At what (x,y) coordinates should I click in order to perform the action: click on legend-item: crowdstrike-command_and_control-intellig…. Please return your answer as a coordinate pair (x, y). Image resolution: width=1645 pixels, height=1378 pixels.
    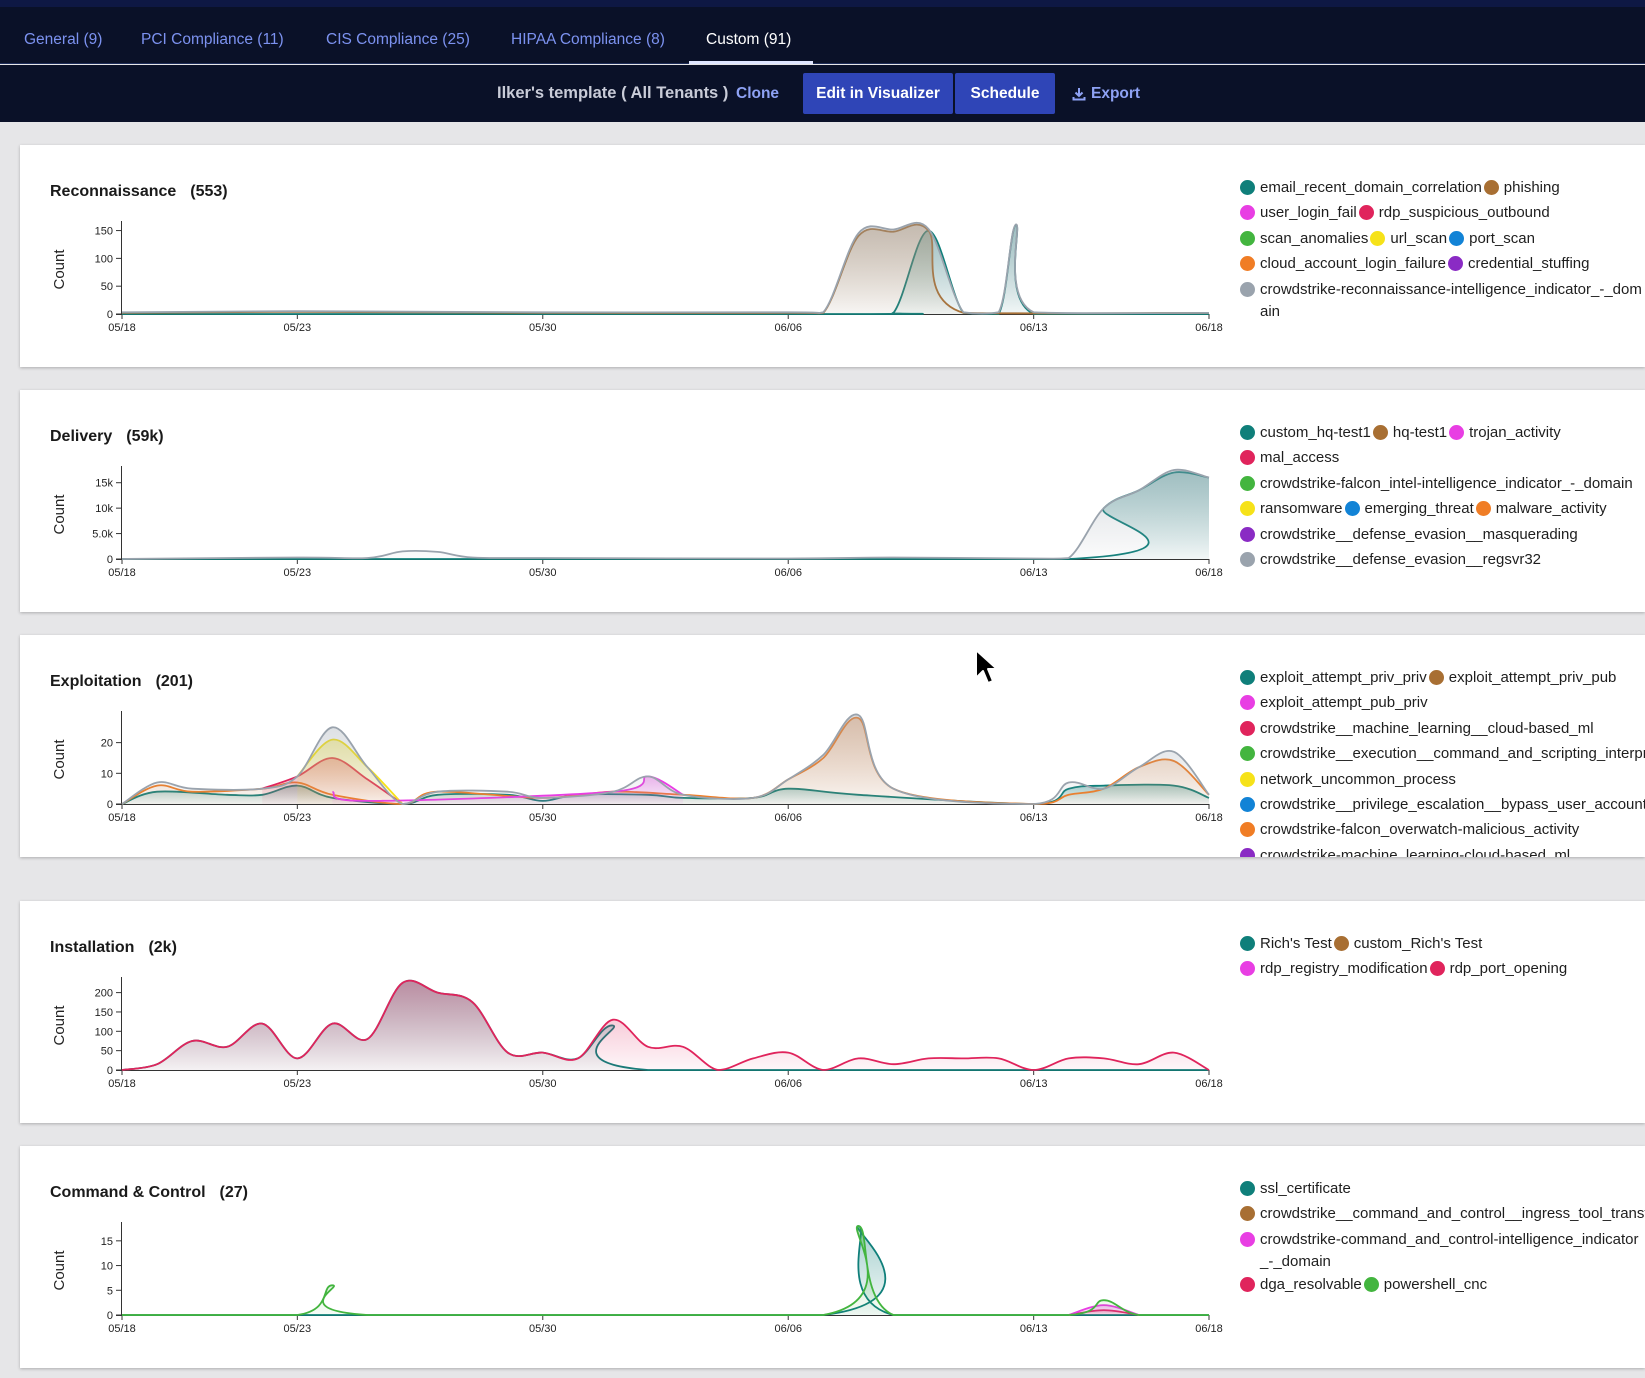
    Looking at the image, I should click on (1441, 1251).